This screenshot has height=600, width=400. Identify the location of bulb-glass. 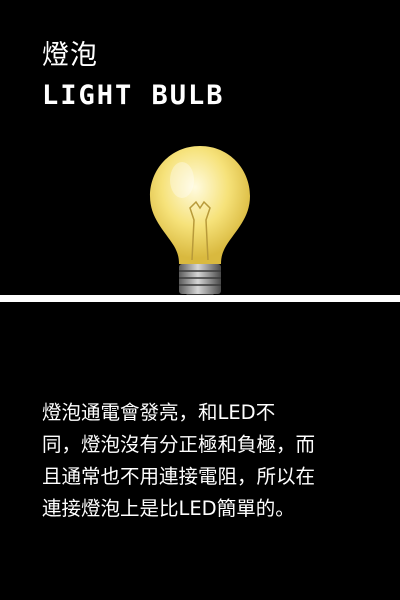
(200, 205).